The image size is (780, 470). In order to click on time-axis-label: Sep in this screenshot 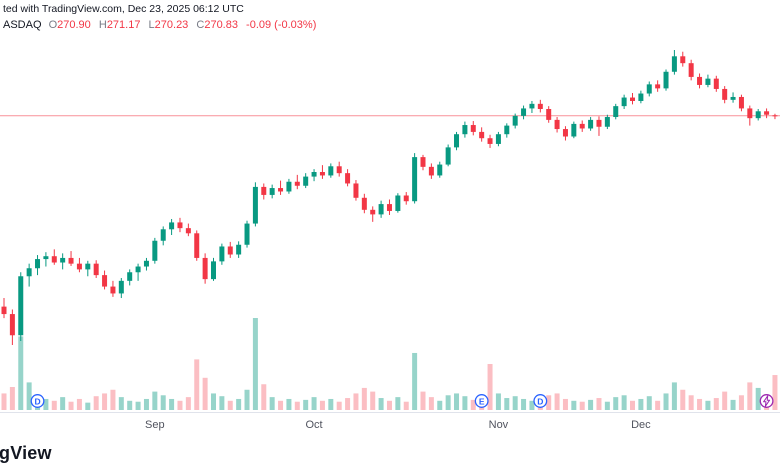, I will do `click(155, 425)`.